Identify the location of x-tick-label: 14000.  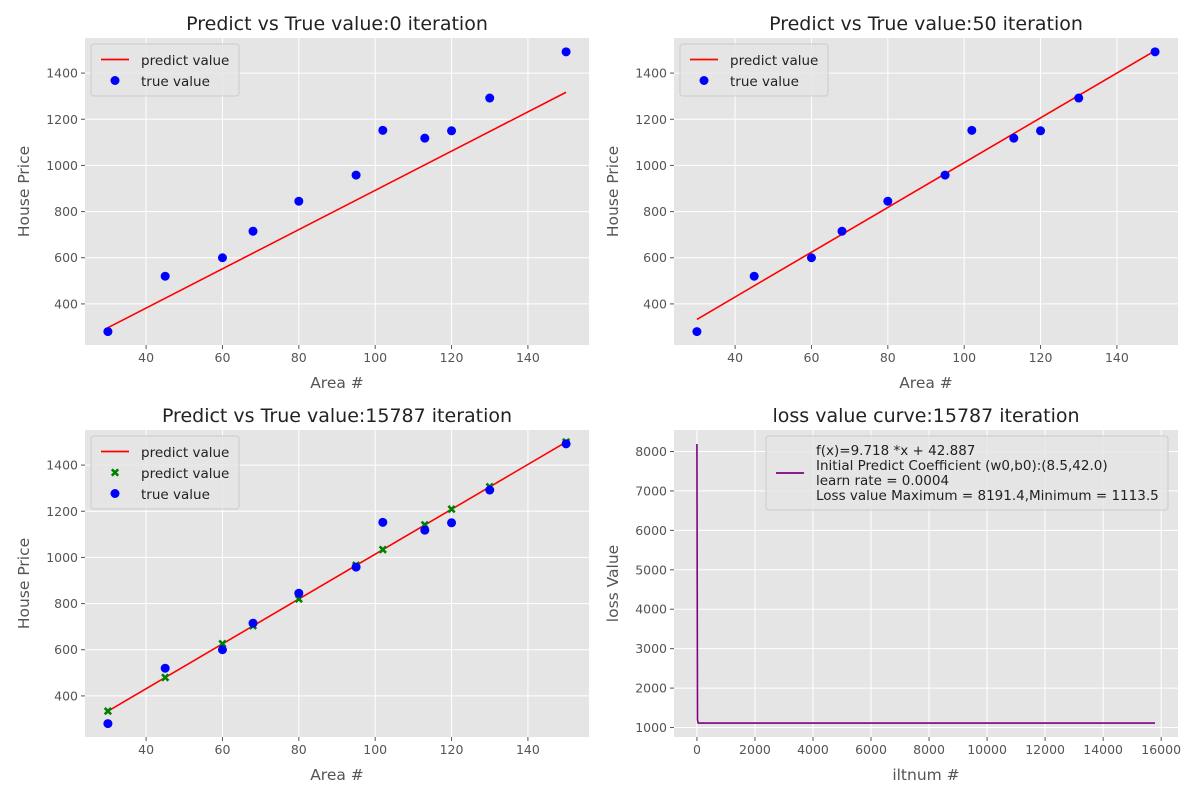
(1103, 749).